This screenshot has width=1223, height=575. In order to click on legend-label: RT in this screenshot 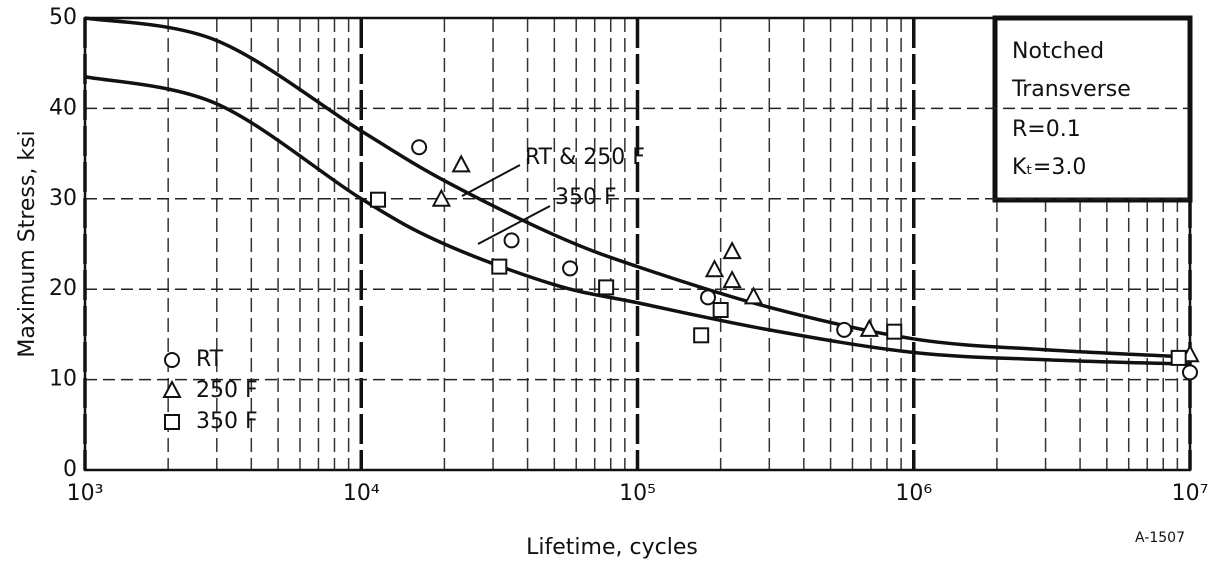, I will do `click(210, 359)`.